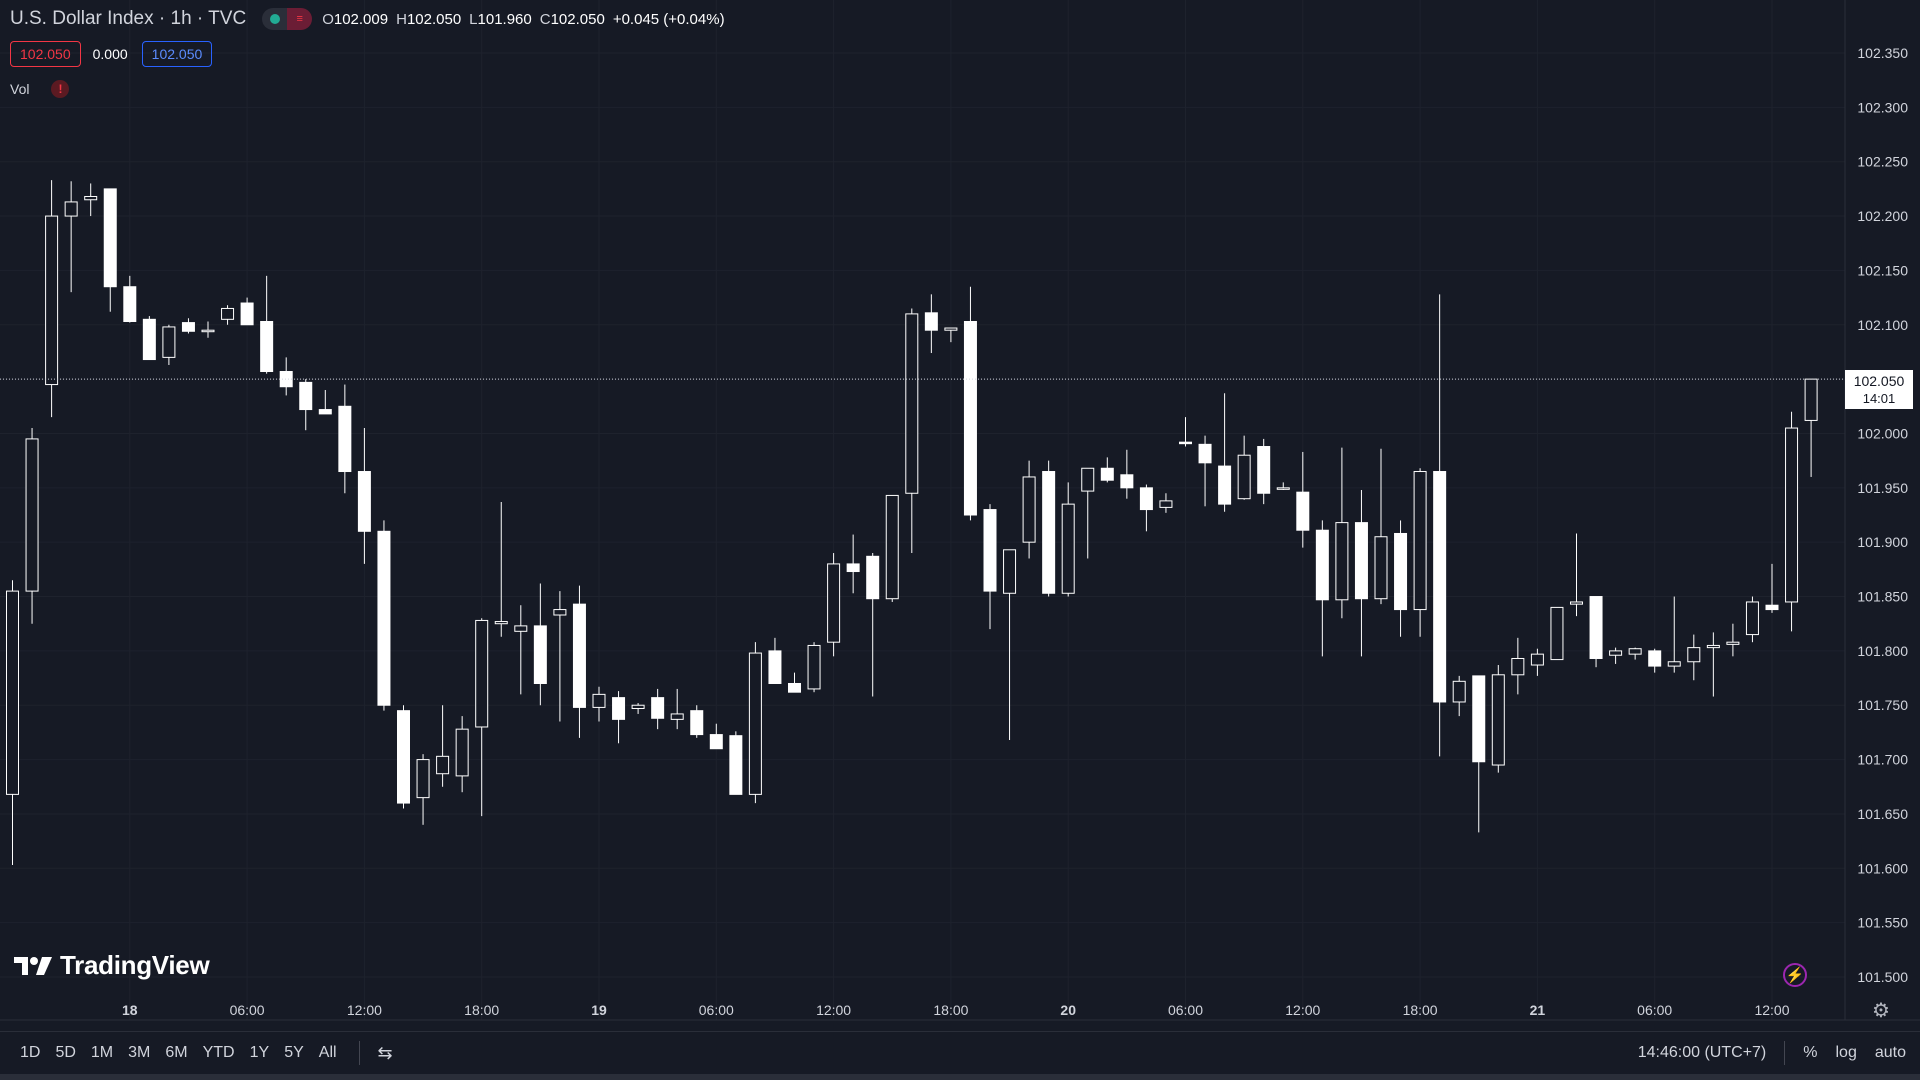  I want to click on low-label: L, so click(473, 19).